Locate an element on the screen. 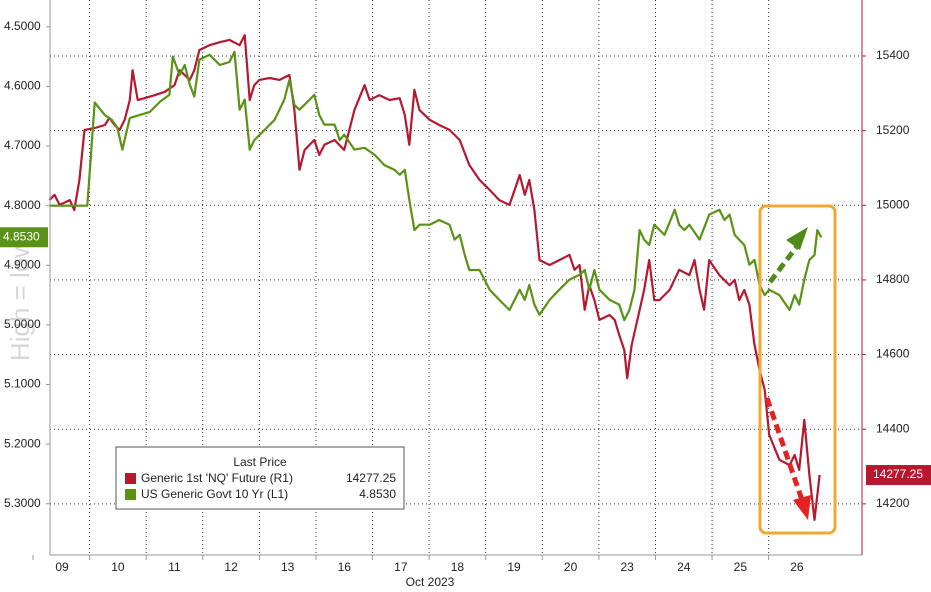 Image resolution: width=931 pixels, height=592 pixels. y2-tick-label: 15200 is located at coordinates (893, 130).